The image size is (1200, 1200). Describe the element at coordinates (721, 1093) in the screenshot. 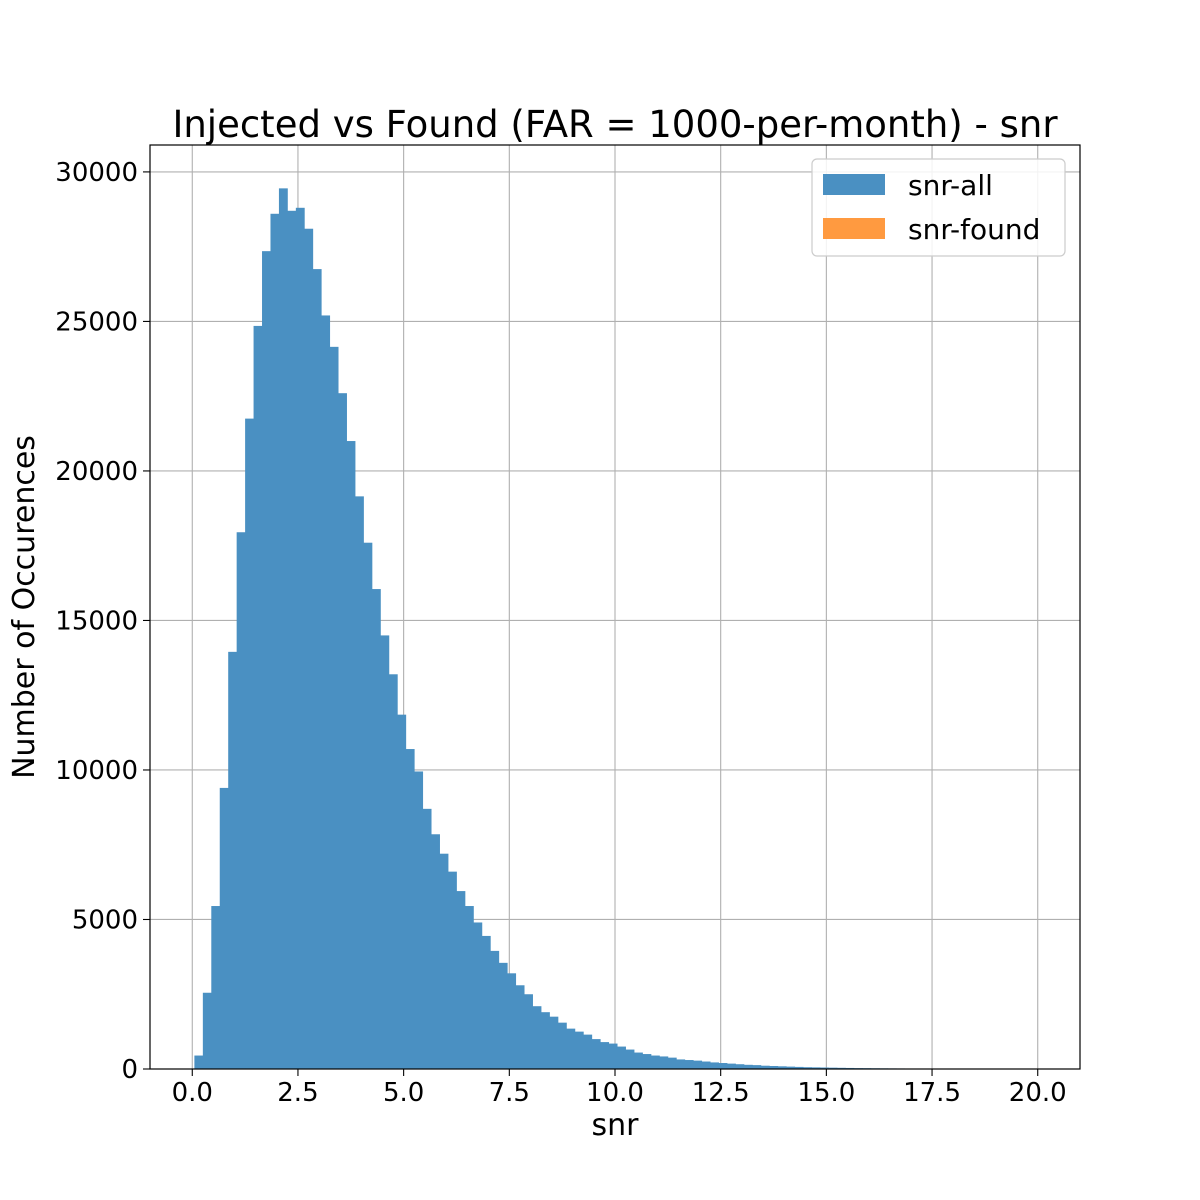

I see `x-tick-label: 12.5` at that location.